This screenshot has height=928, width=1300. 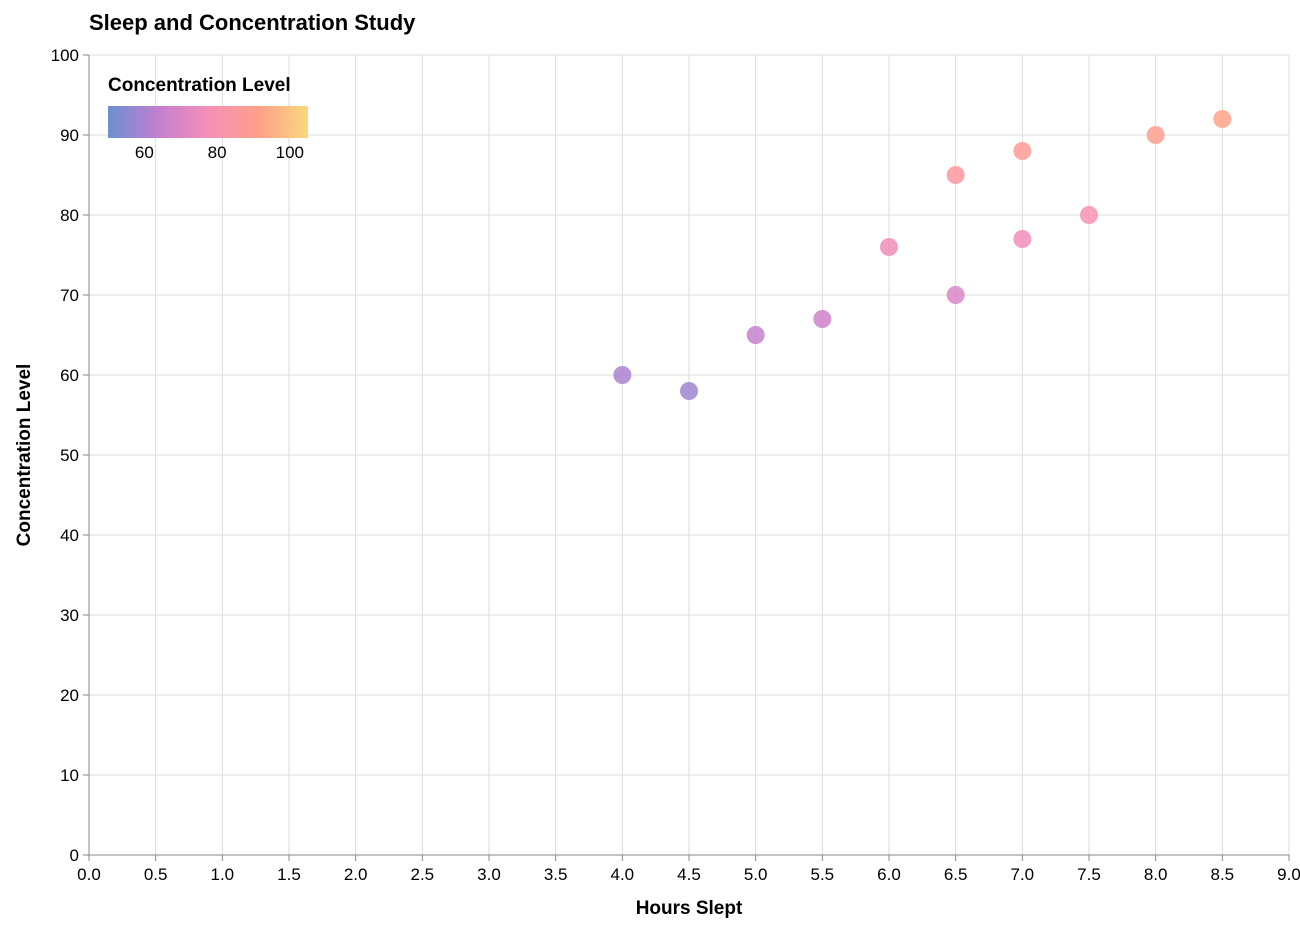 What do you see at coordinates (223, 874) in the screenshot?
I see `x-tick-label: 1.0` at bounding box center [223, 874].